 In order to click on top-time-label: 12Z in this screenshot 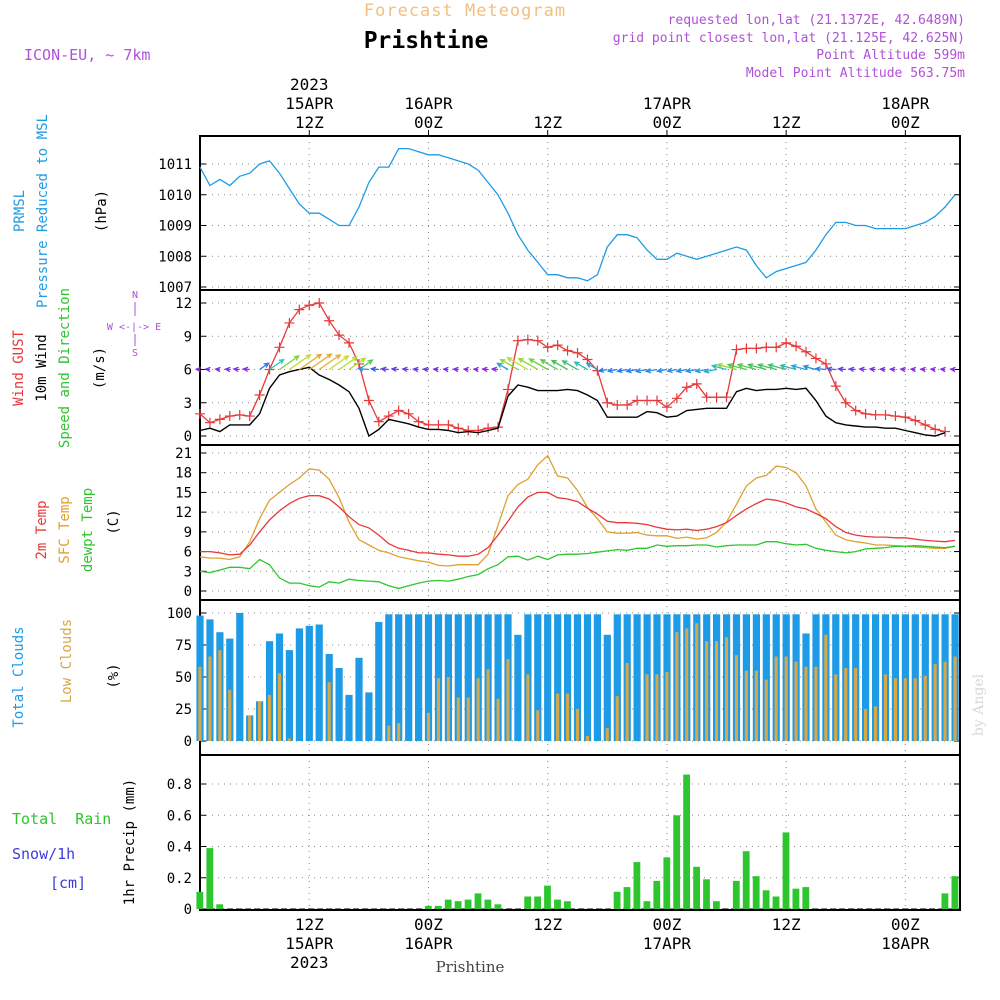, I will do `click(547, 122)`.